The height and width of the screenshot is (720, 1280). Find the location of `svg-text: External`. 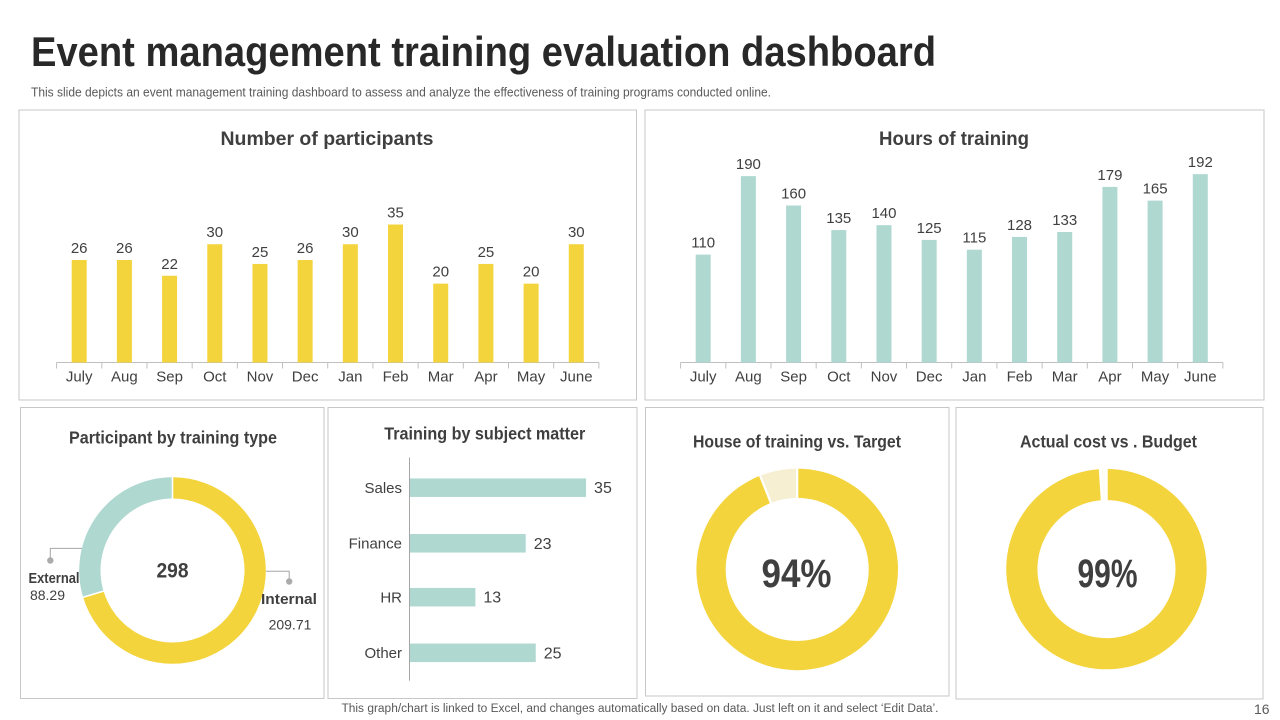

svg-text: External is located at coordinates (54, 578).